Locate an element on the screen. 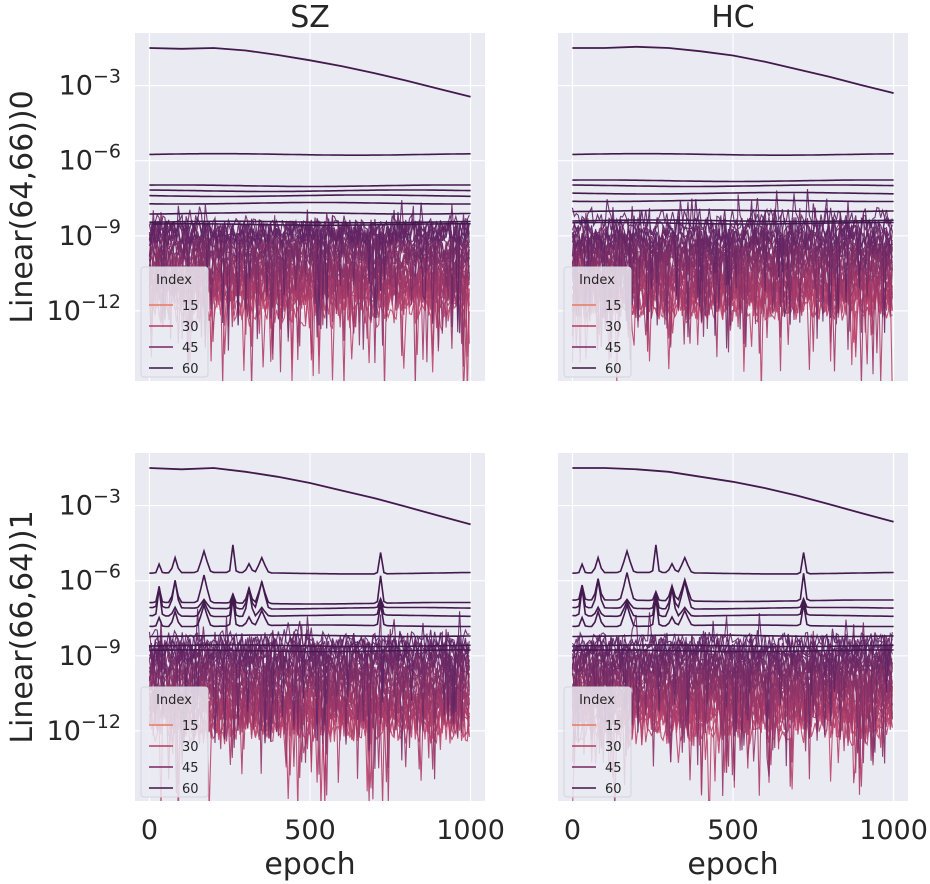 The height and width of the screenshot is (884, 930). y-tick-label: 10⁻⁶ is located at coordinates (90, 159).